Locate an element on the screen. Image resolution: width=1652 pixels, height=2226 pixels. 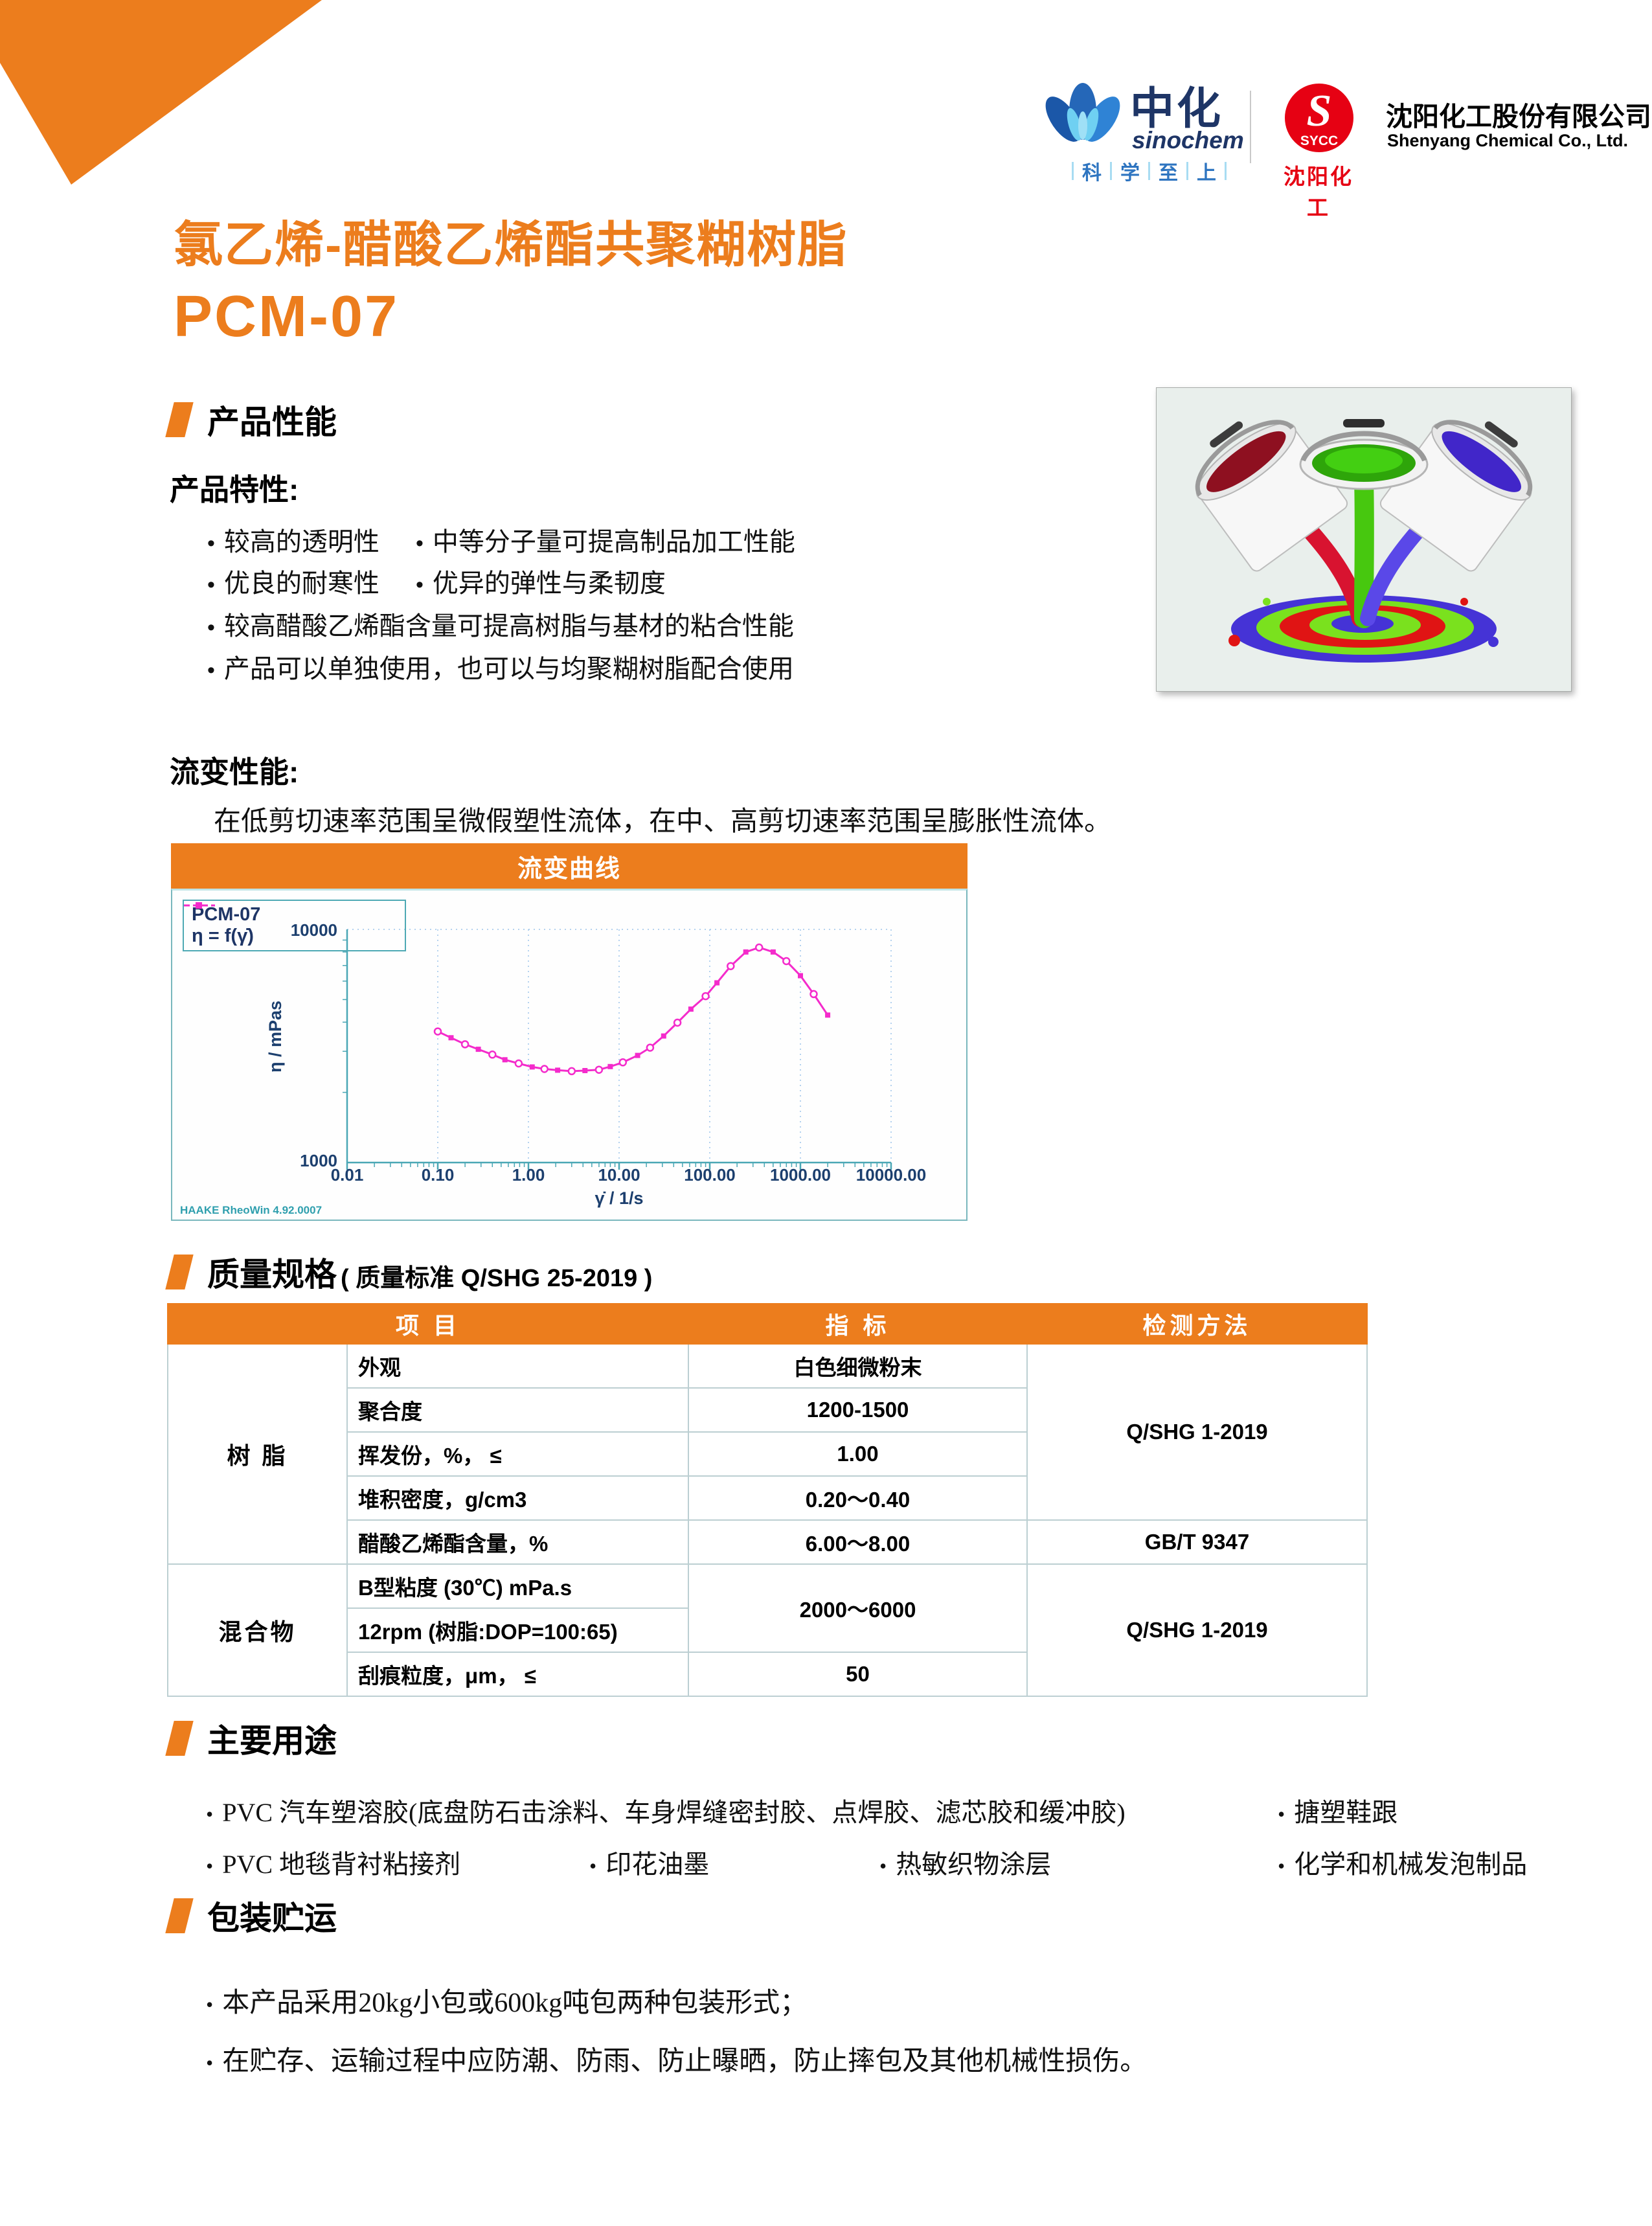
feature-item: 较高的透明性 is located at coordinates (293, 539).